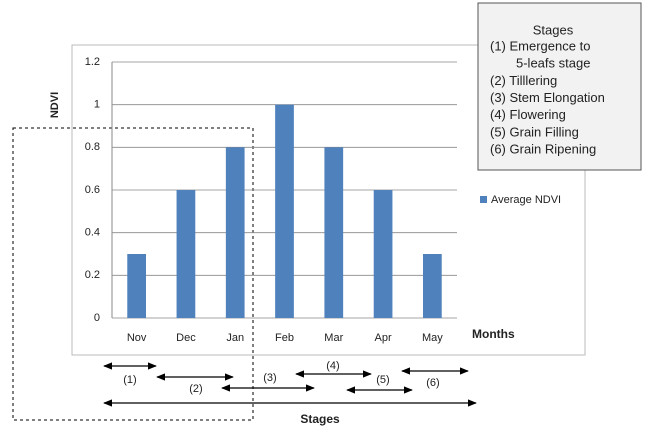  Describe the element at coordinates (284, 338) in the screenshot. I see `x-tick-label: Feb` at that location.